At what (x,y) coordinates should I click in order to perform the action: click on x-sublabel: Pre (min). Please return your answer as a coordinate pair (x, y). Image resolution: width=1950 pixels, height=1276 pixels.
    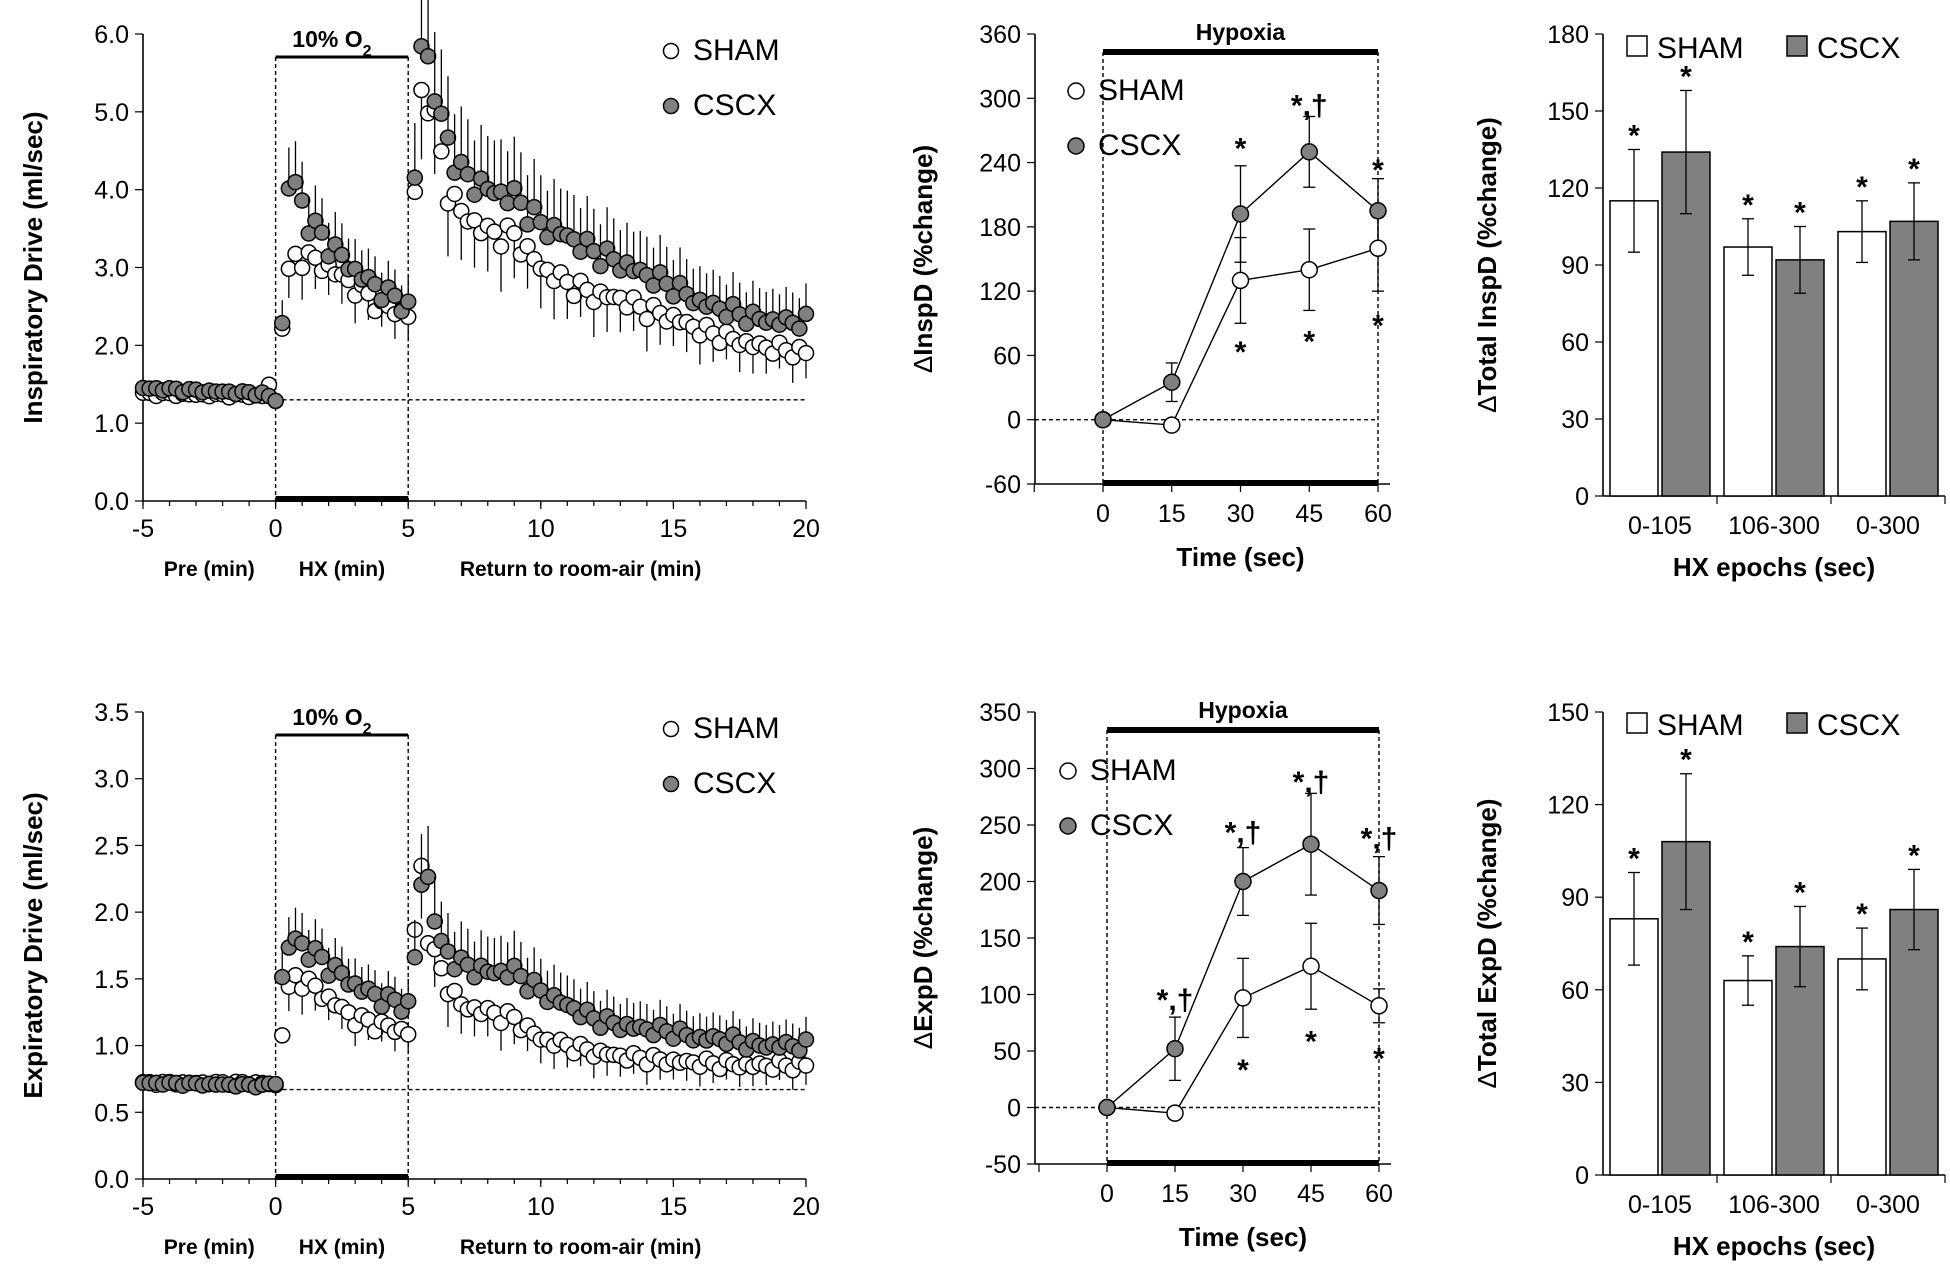
    Looking at the image, I should click on (209, 1247).